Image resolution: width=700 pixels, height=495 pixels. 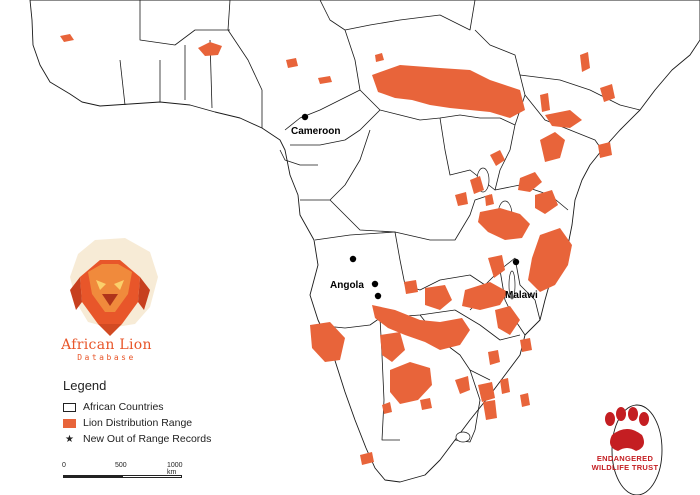 I want to click on ewt-wordmark: ENDANGERED WILDLIFE TRUST, so click(x=625, y=463).